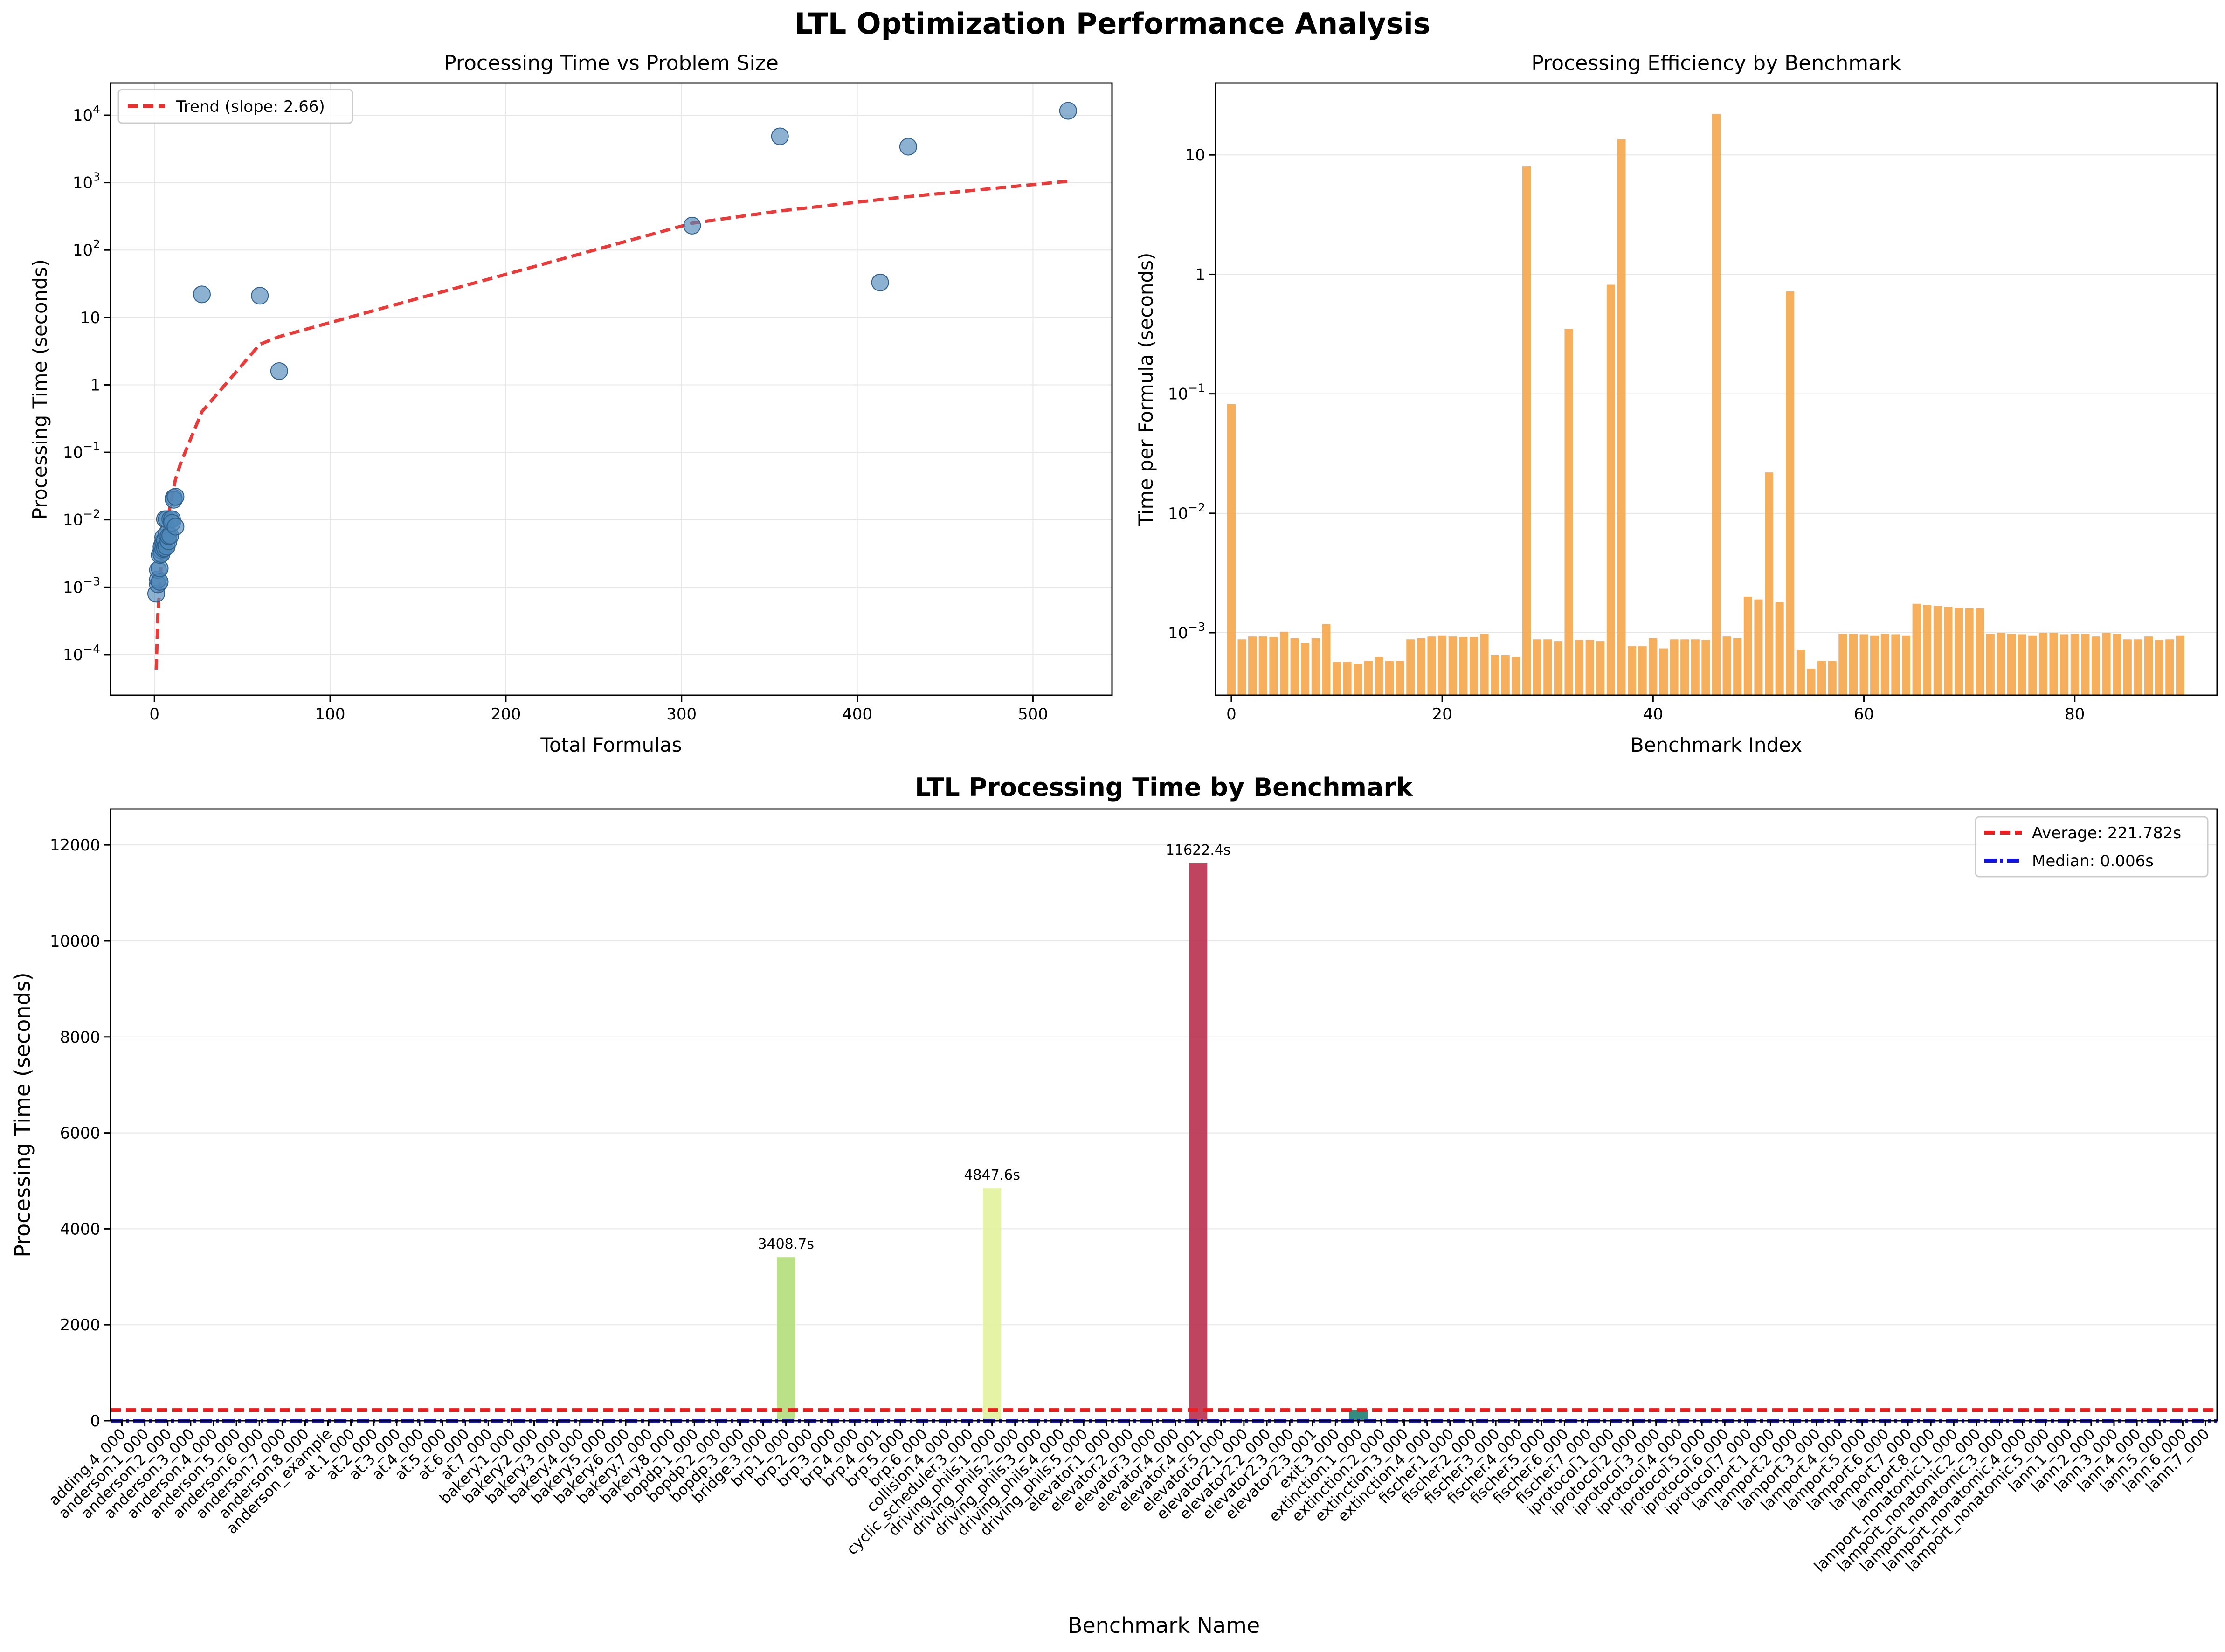 The height and width of the screenshot is (1652, 2225). What do you see at coordinates (154, 714) in the screenshot?
I see `scatter-x-tick-label: 0` at bounding box center [154, 714].